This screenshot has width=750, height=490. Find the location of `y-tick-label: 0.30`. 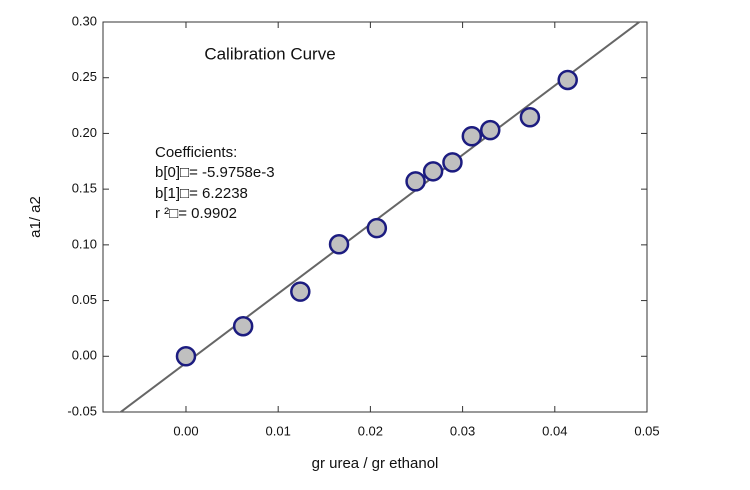

y-tick-label: 0.30 is located at coordinates (84, 20).